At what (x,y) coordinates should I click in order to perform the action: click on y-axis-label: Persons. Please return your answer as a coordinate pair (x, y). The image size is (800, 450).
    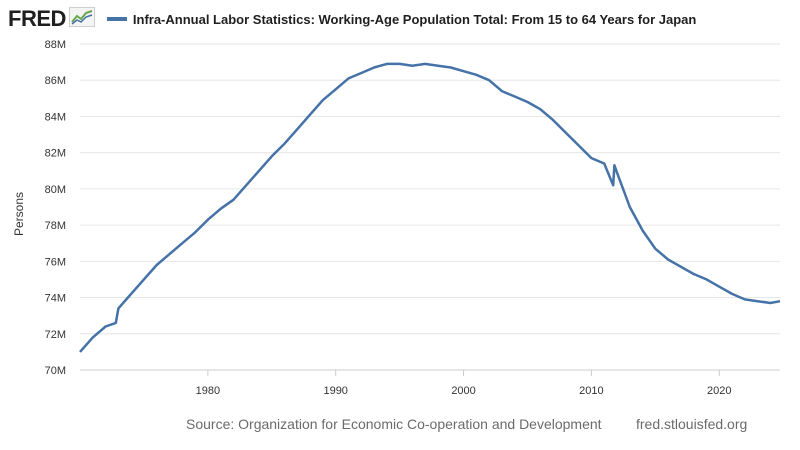
    Looking at the image, I should click on (19, 214).